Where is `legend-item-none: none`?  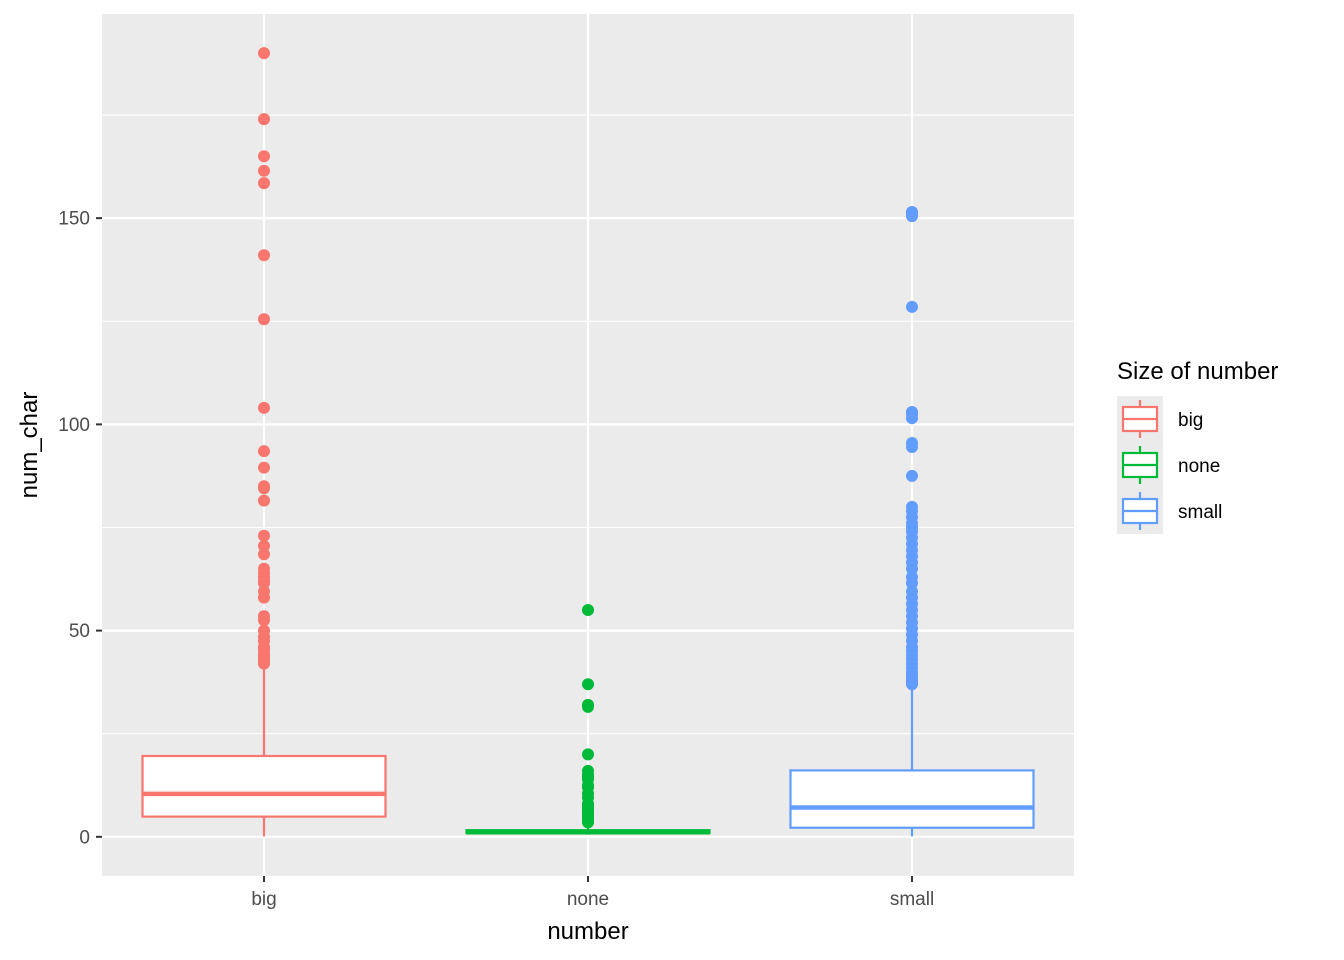 legend-item-none: none is located at coordinates (1168, 465).